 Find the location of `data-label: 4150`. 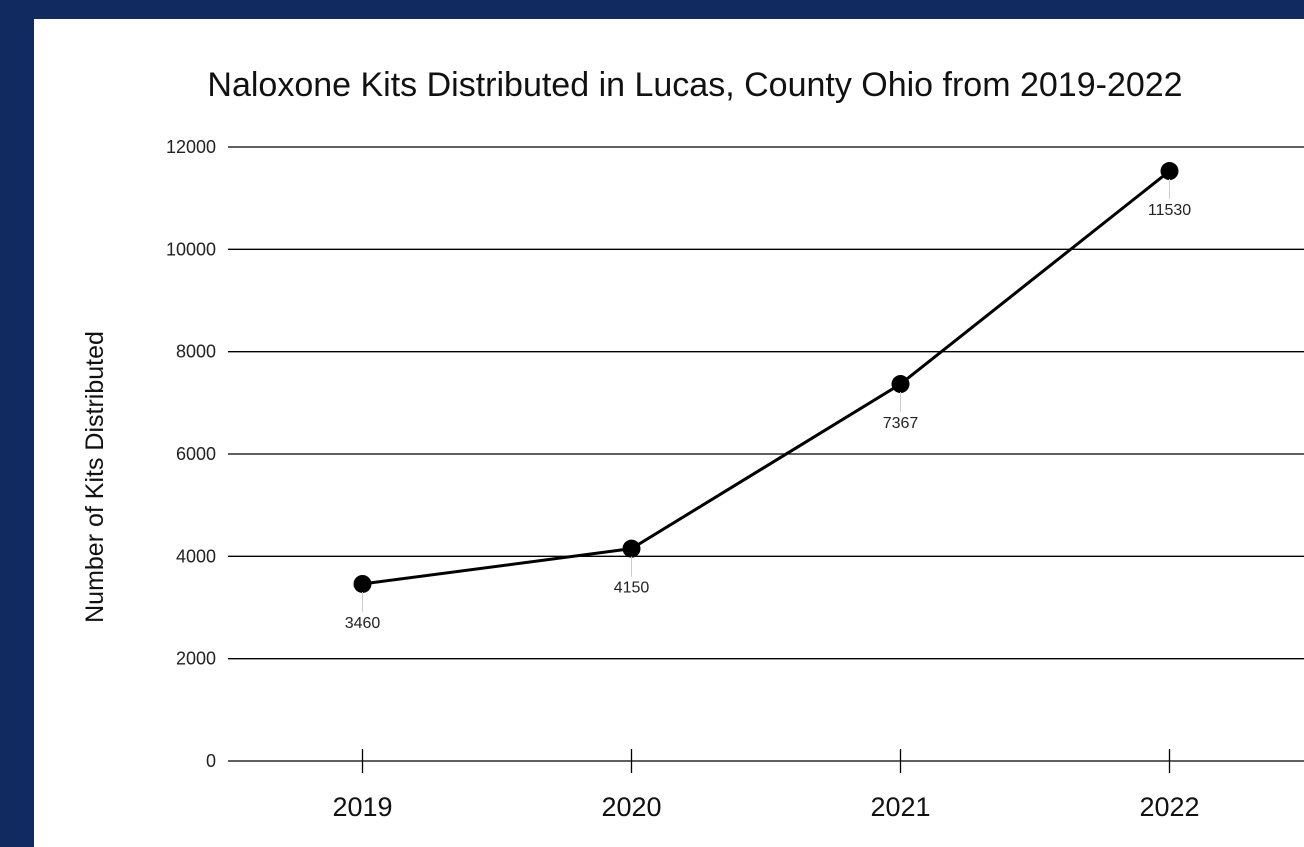

data-label: 4150 is located at coordinates (632, 588).